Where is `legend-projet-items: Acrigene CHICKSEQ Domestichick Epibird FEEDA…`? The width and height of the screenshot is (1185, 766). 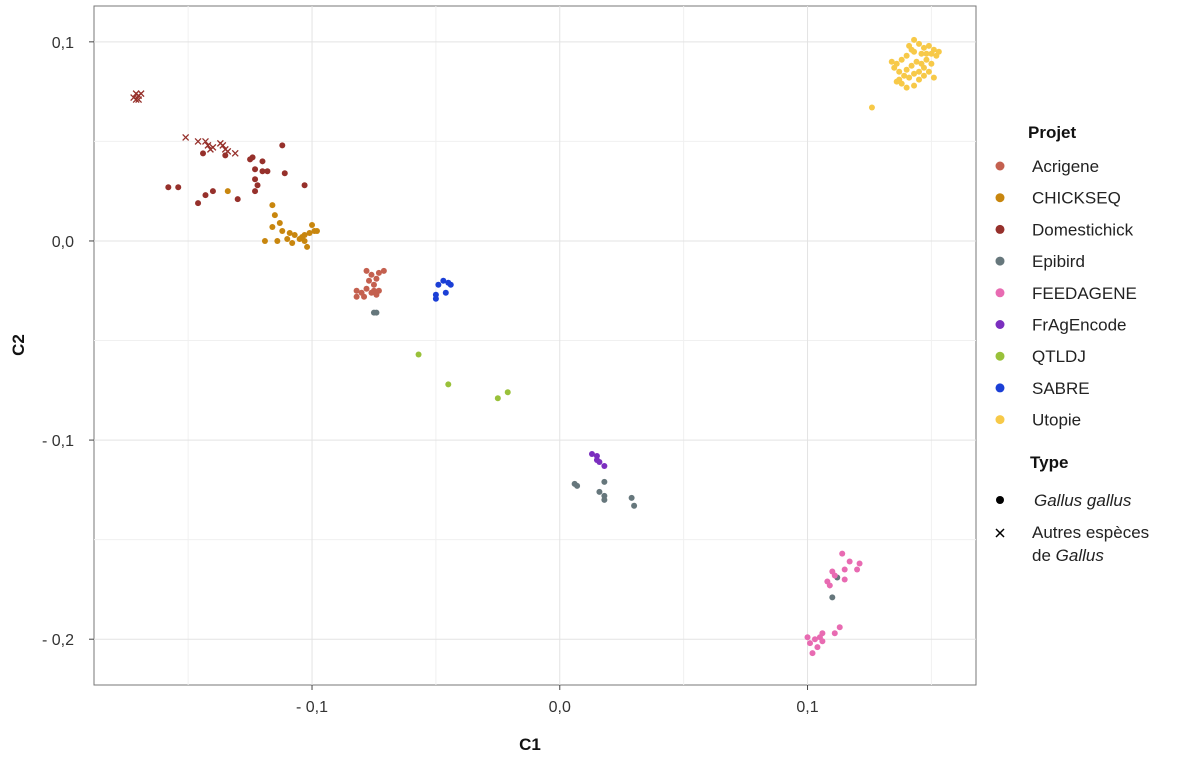
legend-projet-items: Acrigene CHICKSEQ Domestichick Epibird FEEDA… is located at coordinates (1066, 293).